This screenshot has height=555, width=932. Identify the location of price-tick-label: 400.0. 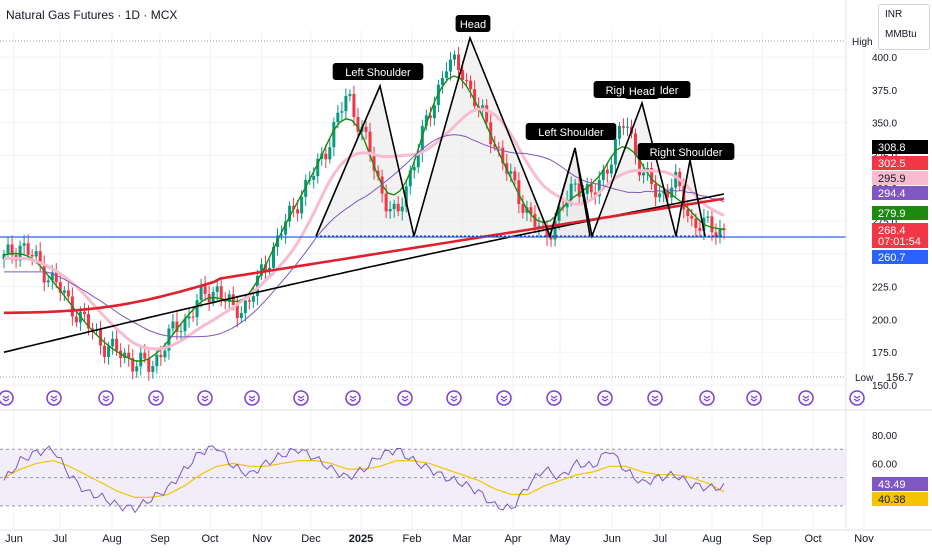
(884, 58).